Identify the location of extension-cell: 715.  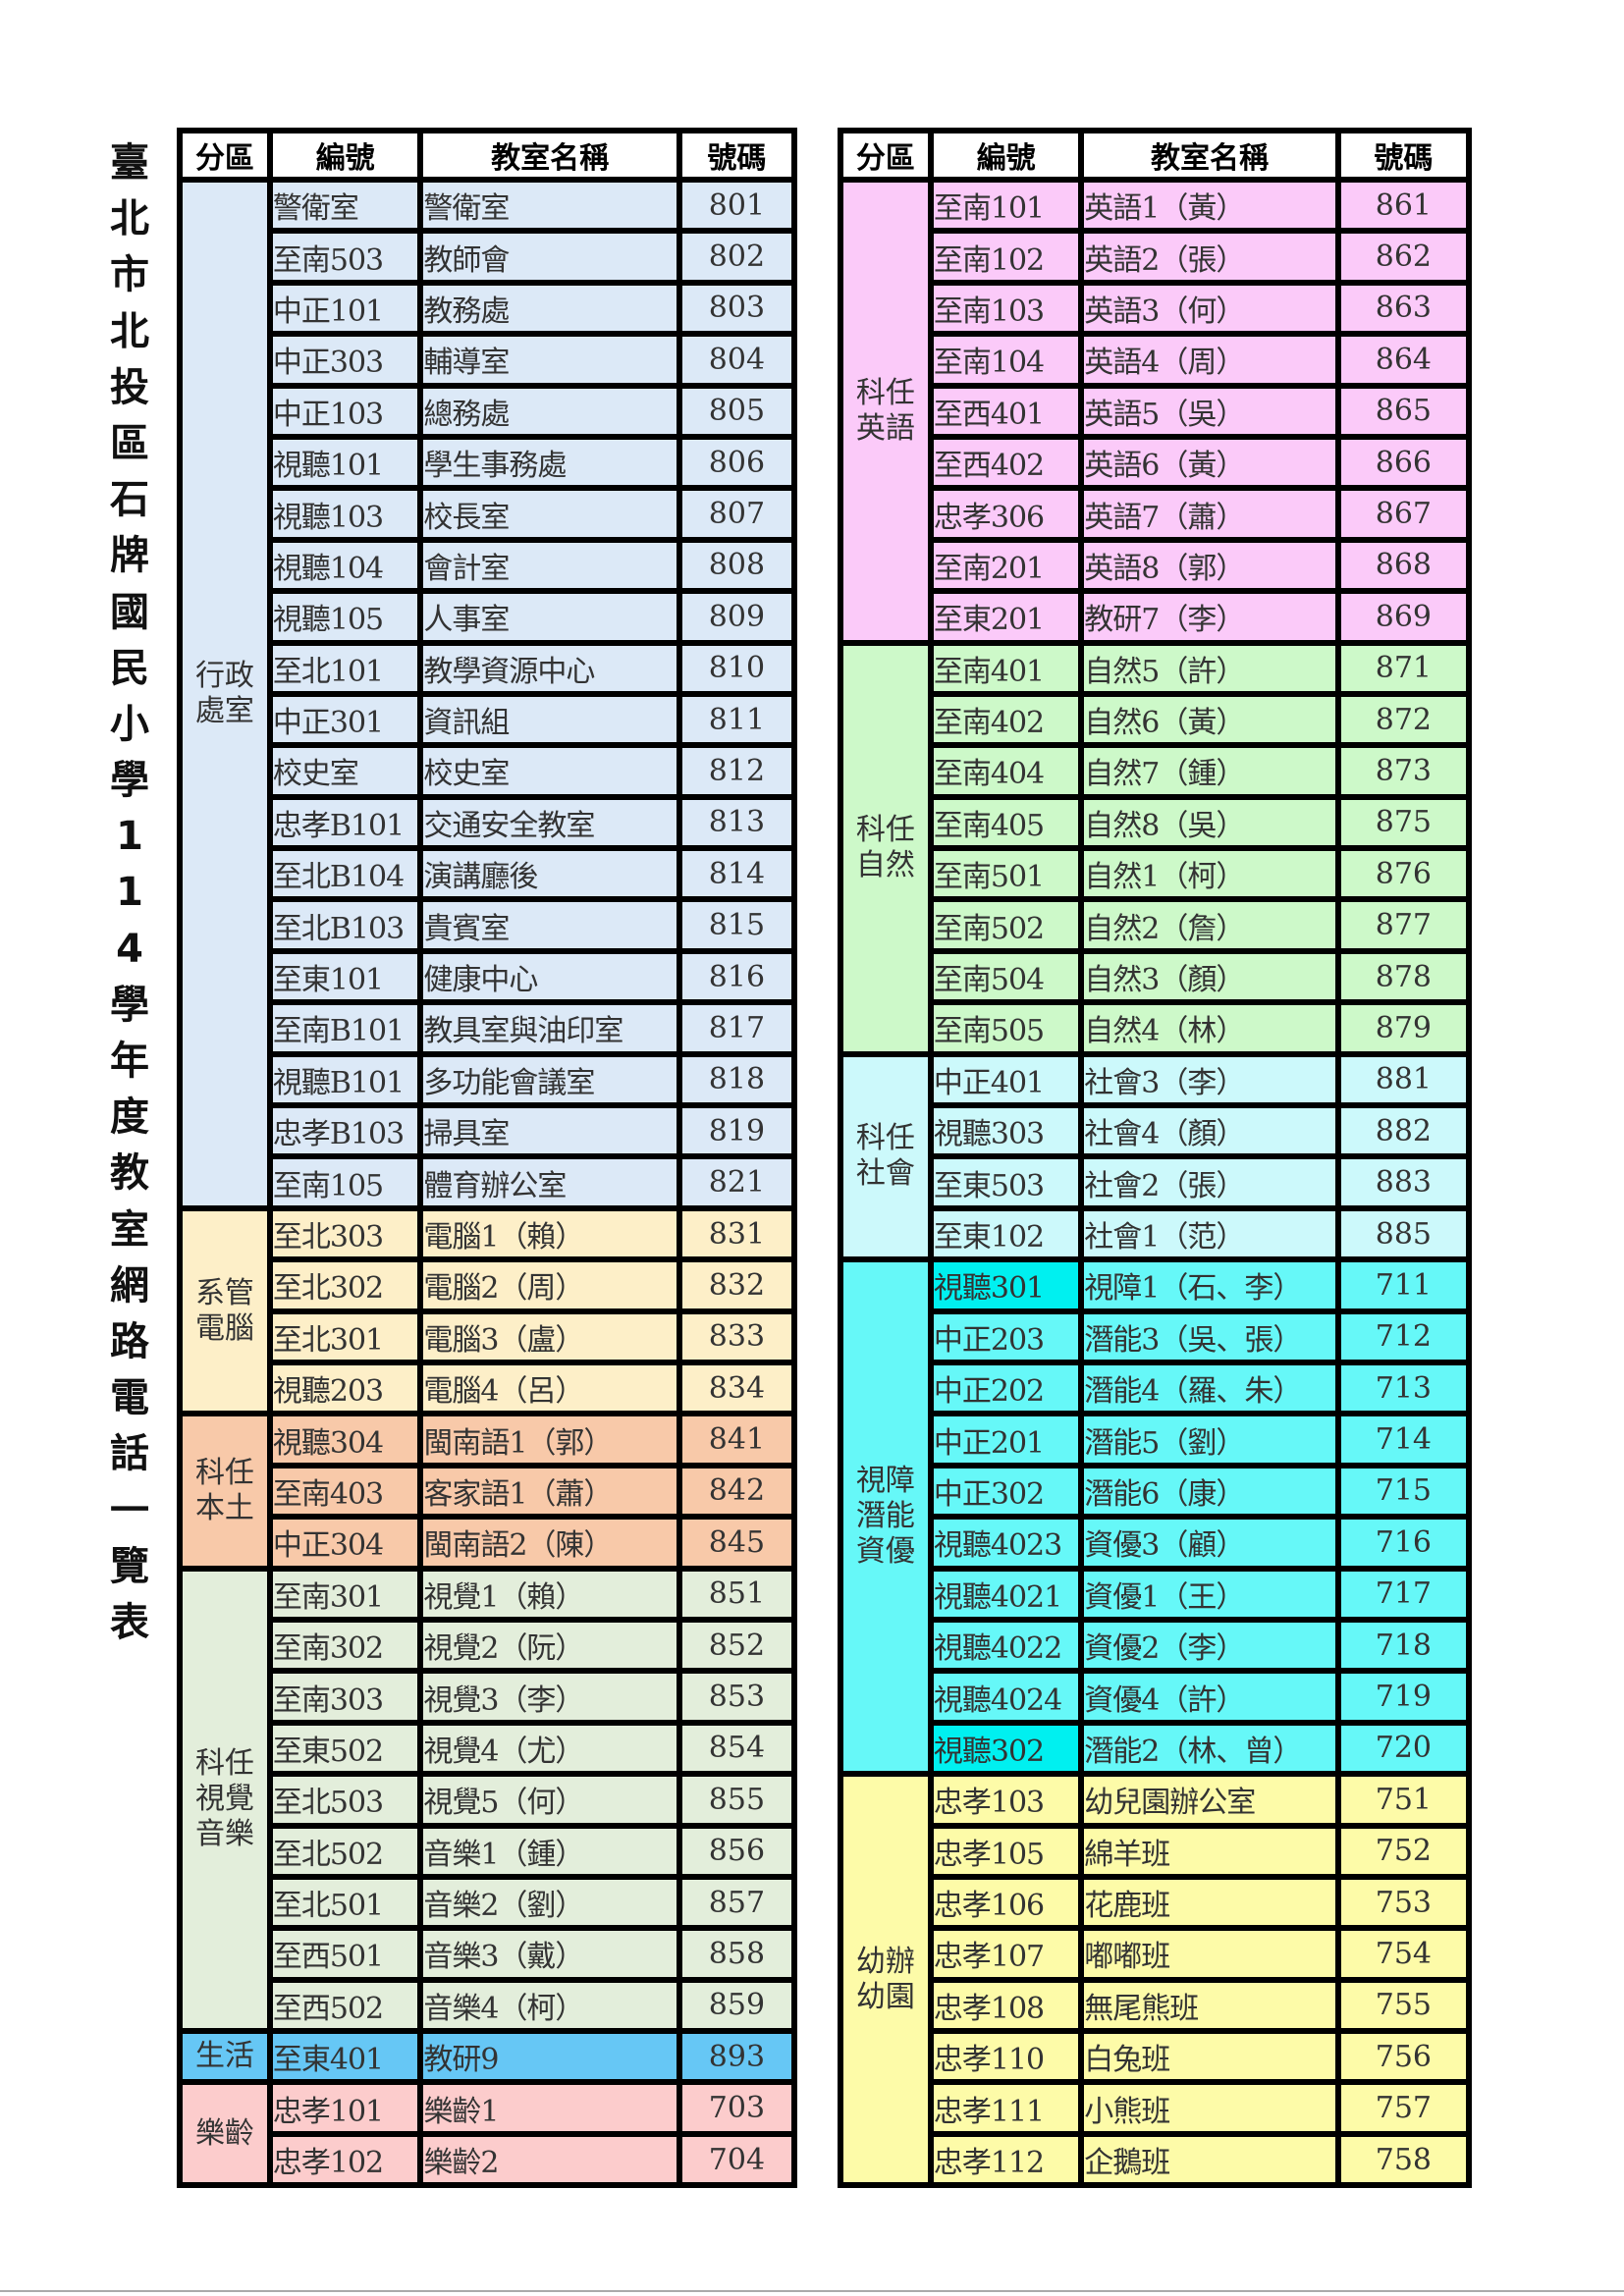
(1403, 1491).